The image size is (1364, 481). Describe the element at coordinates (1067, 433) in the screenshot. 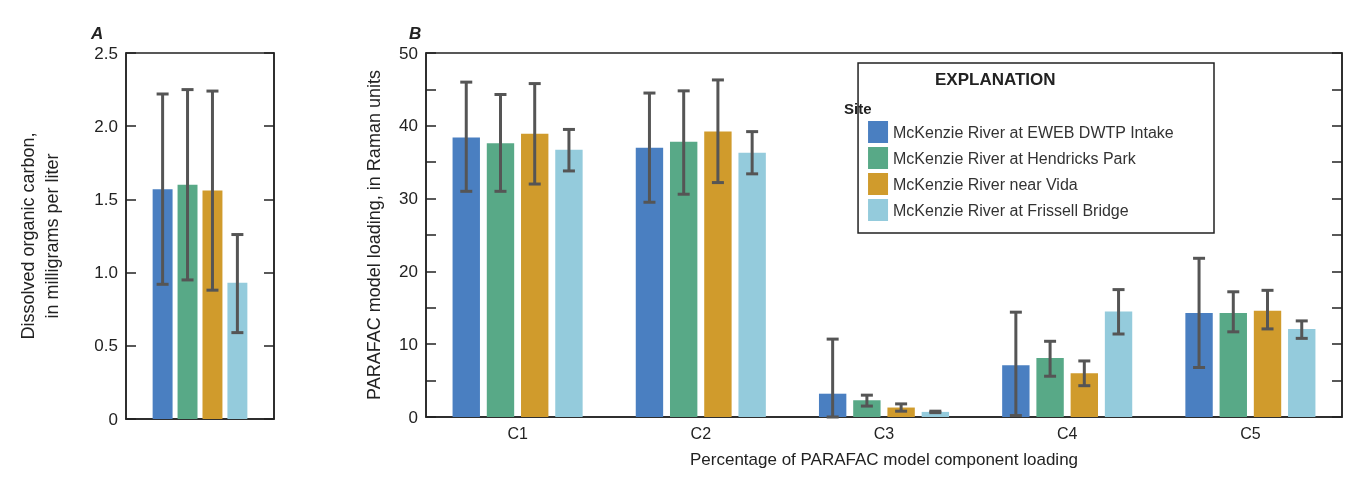

I see `x-tick-label: C4` at that location.